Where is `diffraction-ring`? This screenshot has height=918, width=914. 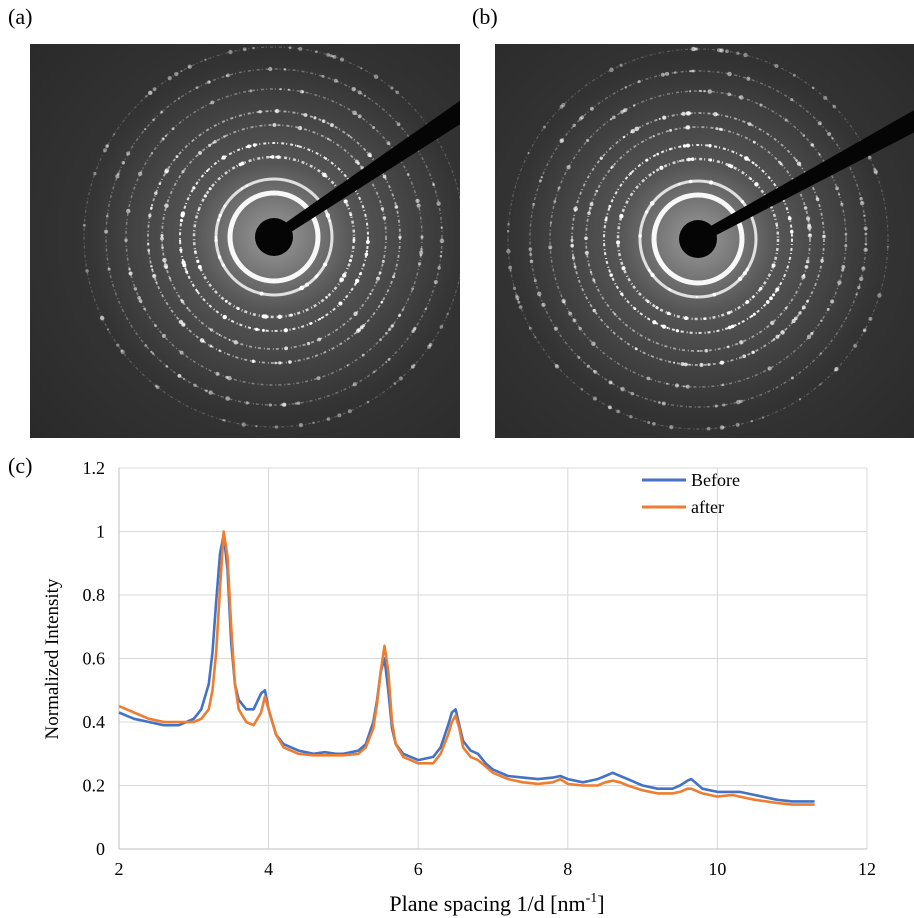
diffraction-ring is located at coordinates (698, 239).